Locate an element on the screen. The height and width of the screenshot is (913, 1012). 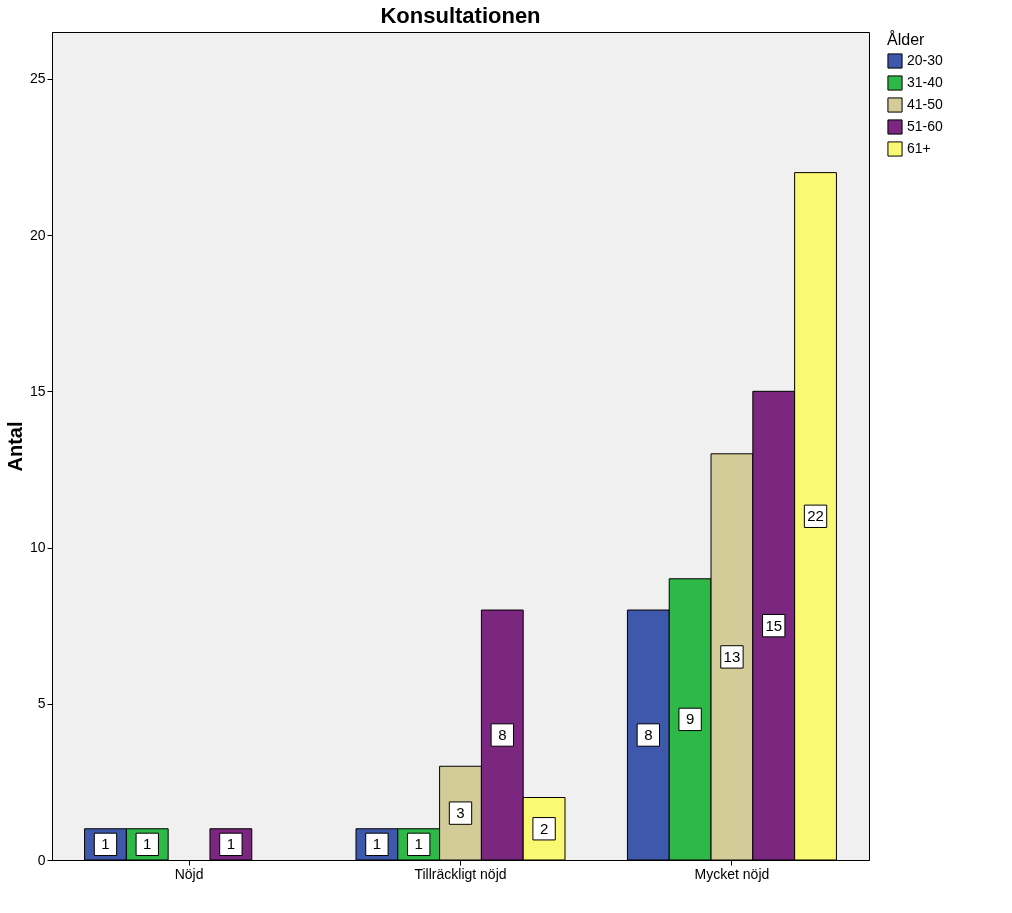
x-tick-label: Mycket nöjd is located at coordinates (732, 873).